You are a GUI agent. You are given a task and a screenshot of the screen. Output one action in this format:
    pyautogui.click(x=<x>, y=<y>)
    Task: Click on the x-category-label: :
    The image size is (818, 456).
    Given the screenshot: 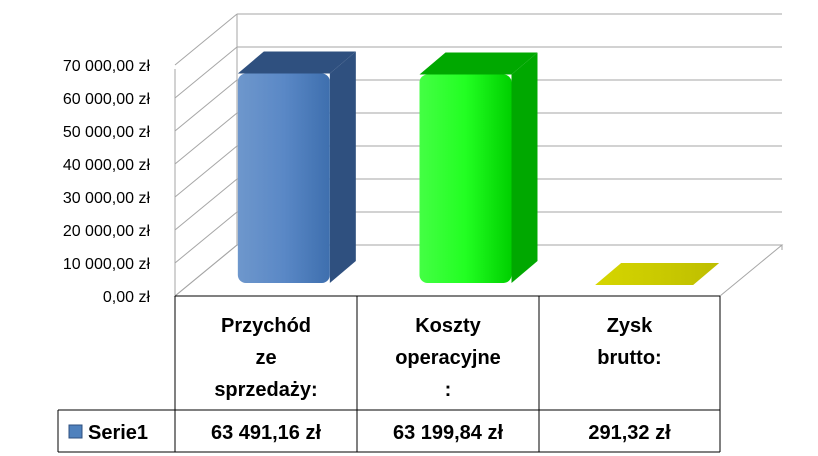 What is the action you would take?
    pyautogui.click(x=448, y=390)
    